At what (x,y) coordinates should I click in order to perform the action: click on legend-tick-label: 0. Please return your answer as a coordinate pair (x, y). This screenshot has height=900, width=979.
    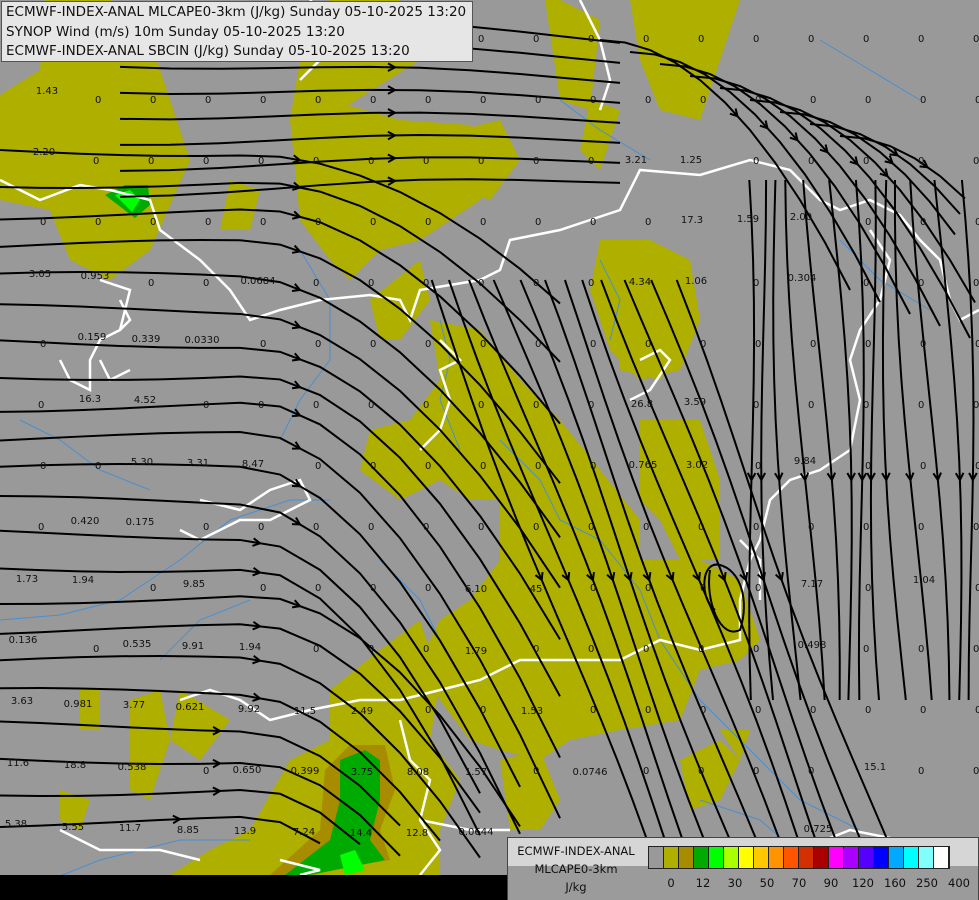
    Looking at the image, I should click on (671, 883).